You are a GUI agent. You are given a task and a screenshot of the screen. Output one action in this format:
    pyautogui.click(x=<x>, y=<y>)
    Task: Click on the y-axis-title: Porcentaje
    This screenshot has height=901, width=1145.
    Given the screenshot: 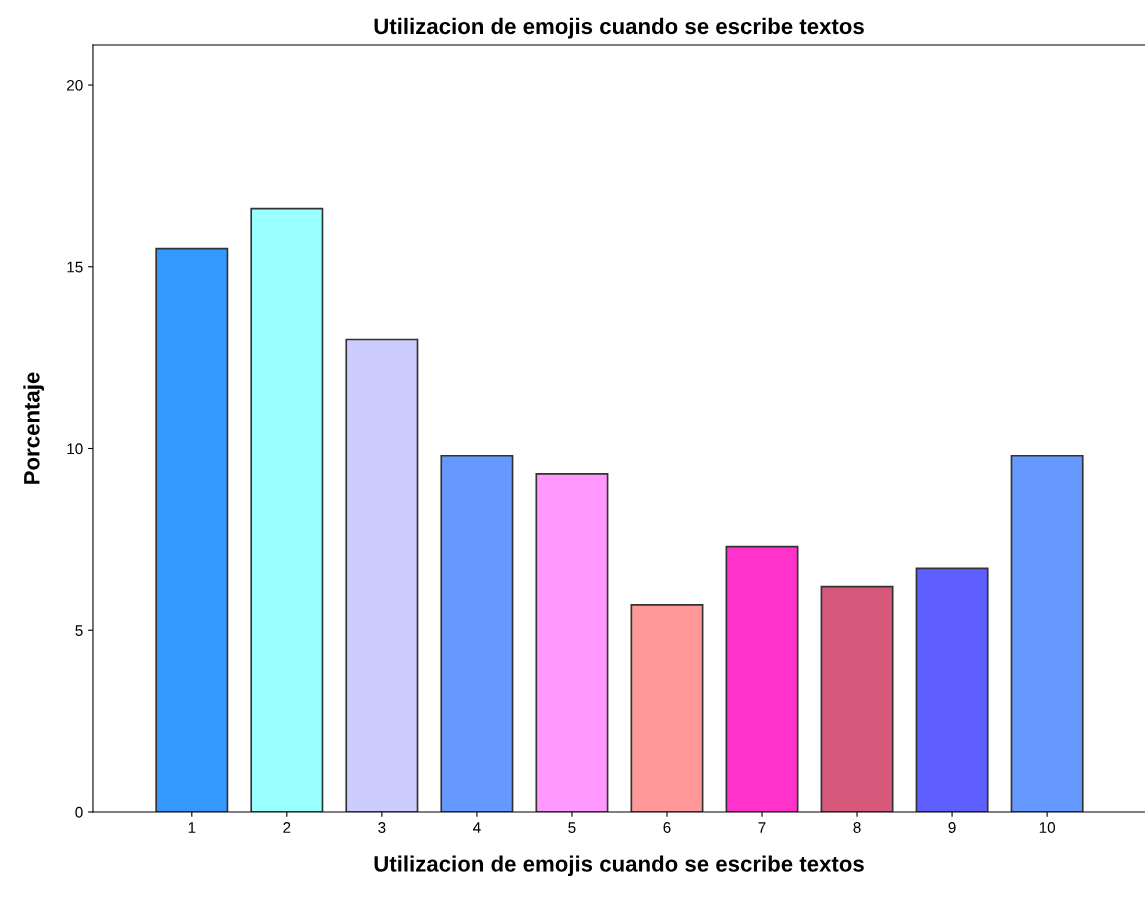 What is the action you would take?
    pyautogui.click(x=34, y=428)
    